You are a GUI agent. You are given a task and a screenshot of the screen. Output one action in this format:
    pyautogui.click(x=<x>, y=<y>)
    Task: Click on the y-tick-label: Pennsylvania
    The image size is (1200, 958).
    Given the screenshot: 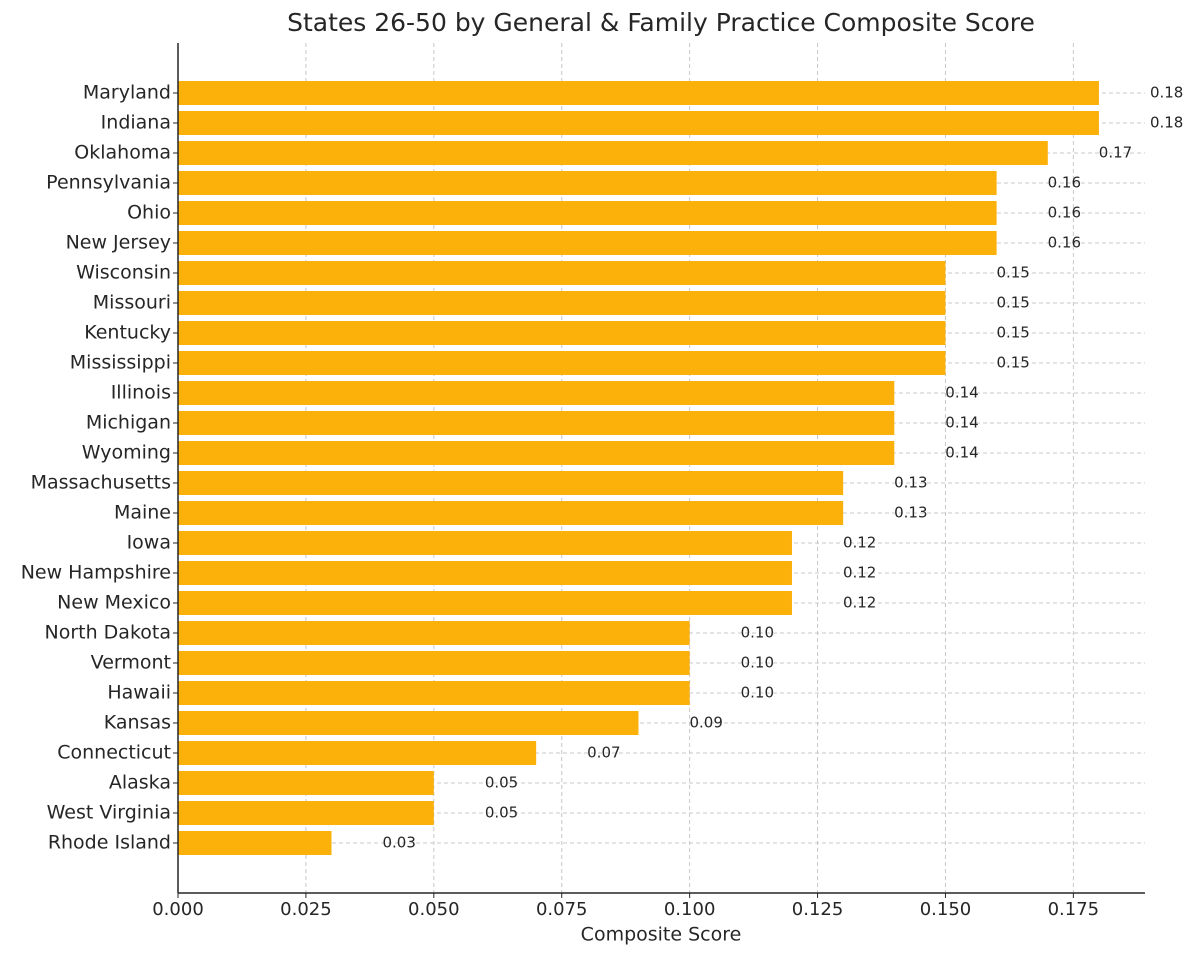 What is the action you would take?
    pyautogui.click(x=108, y=183)
    